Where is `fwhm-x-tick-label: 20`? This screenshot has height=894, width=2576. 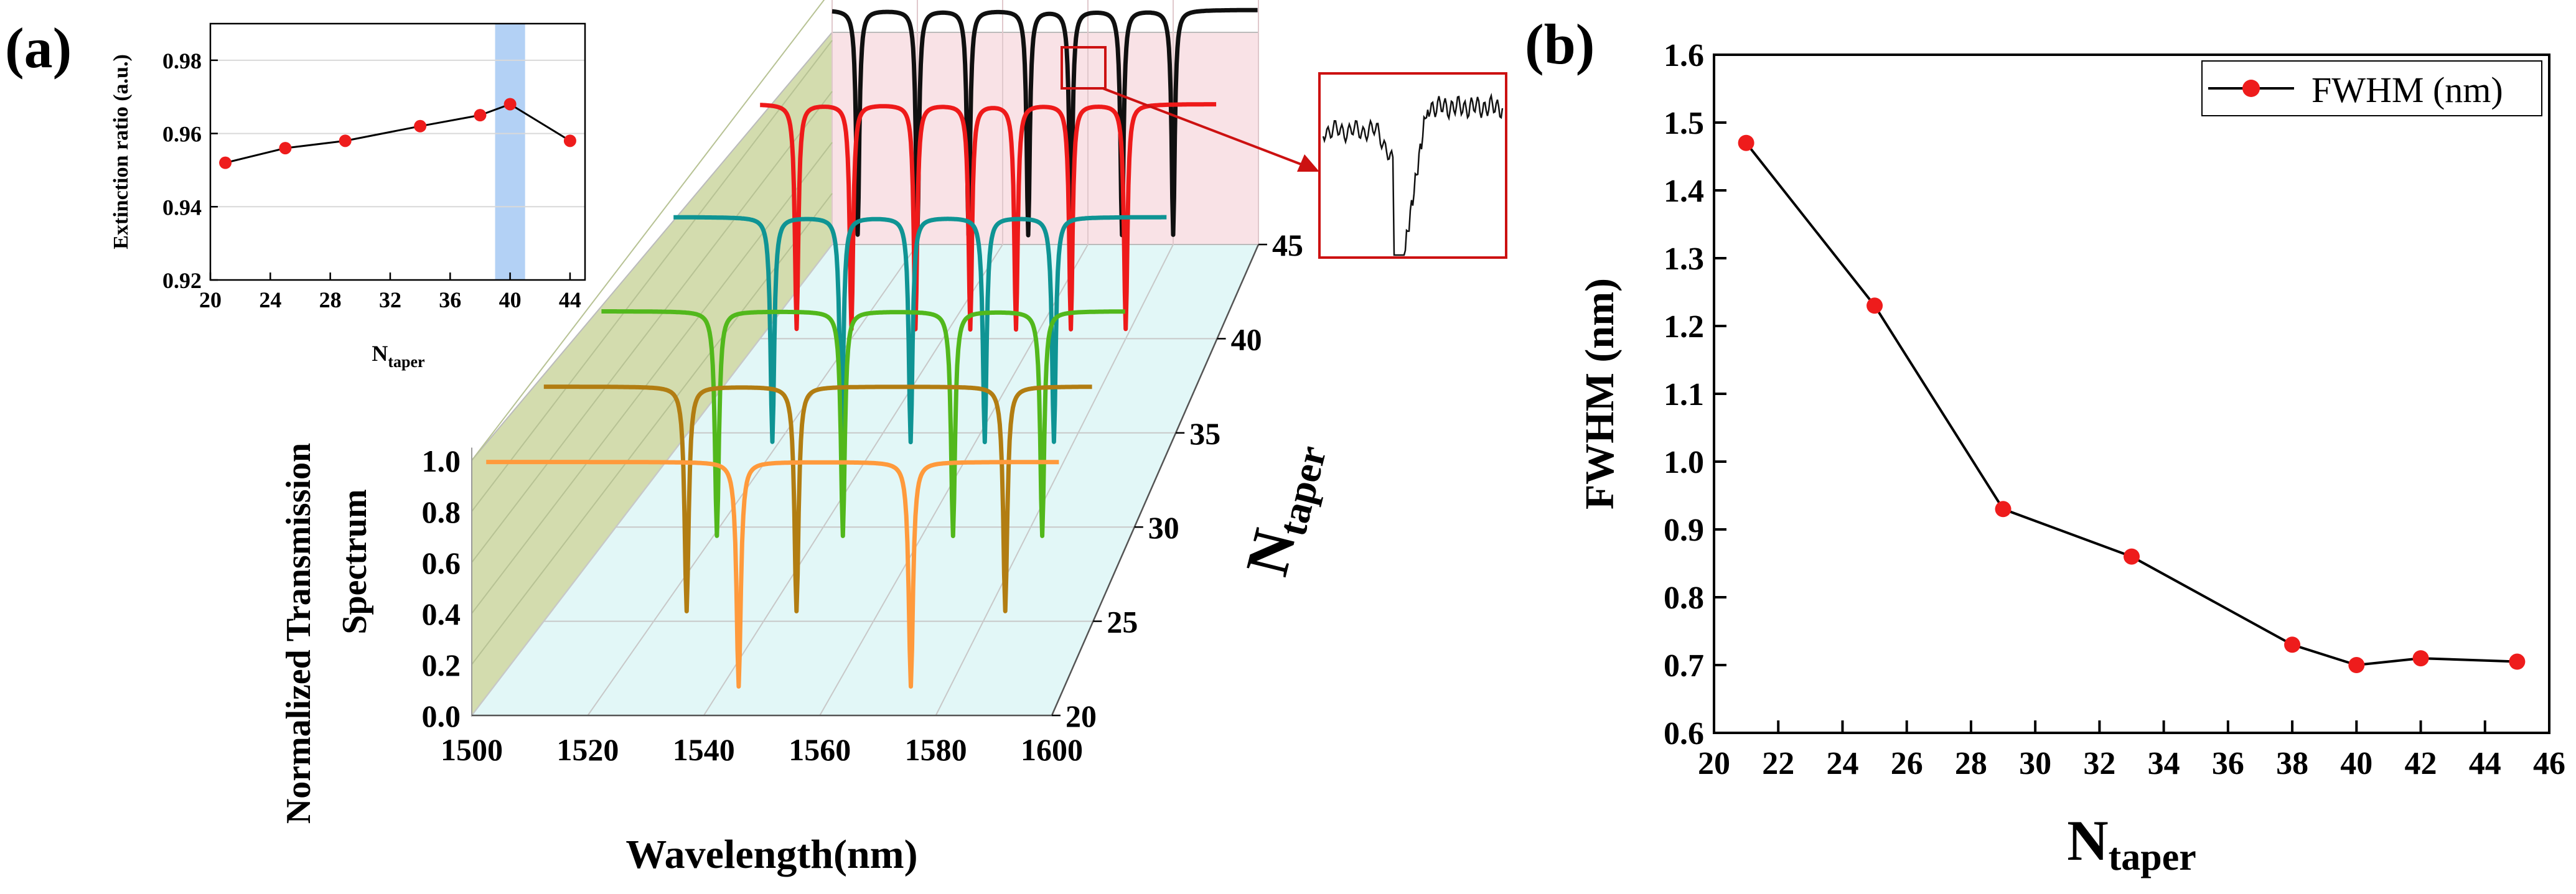 fwhm-x-tick-label: 20 is located at coordinates (1714, 763).